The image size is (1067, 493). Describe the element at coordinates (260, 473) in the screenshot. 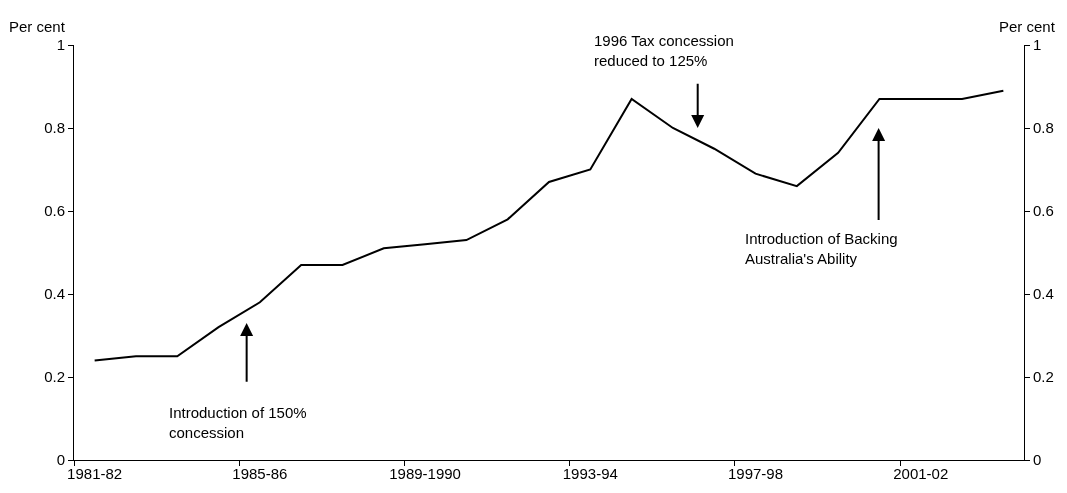

I see `x-tick-label: 1985-86` at that location.